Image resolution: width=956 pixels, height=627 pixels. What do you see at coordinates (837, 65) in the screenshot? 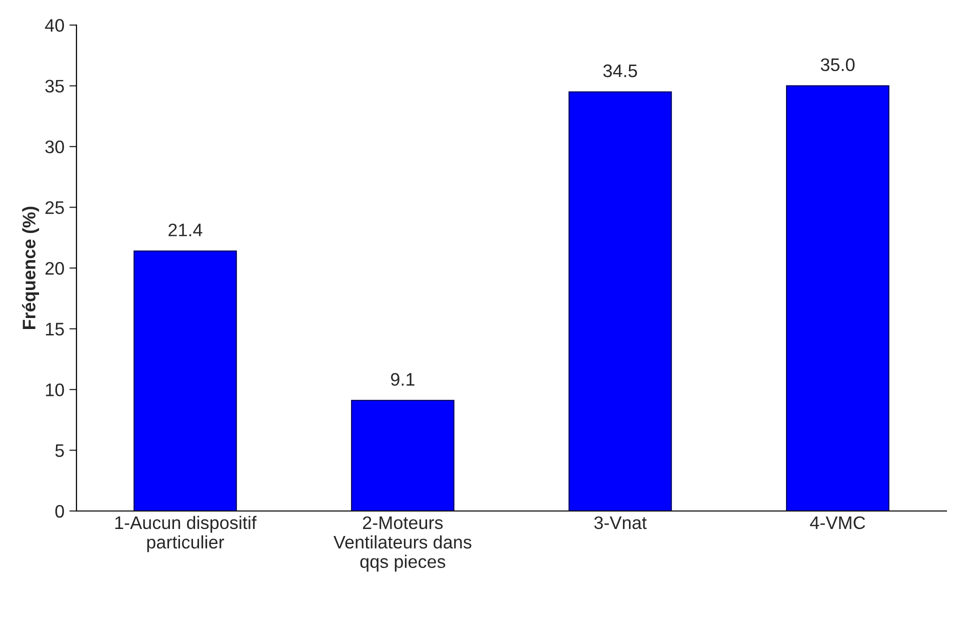
I see `data-label: 35.0` at bounding box center [837, 65].